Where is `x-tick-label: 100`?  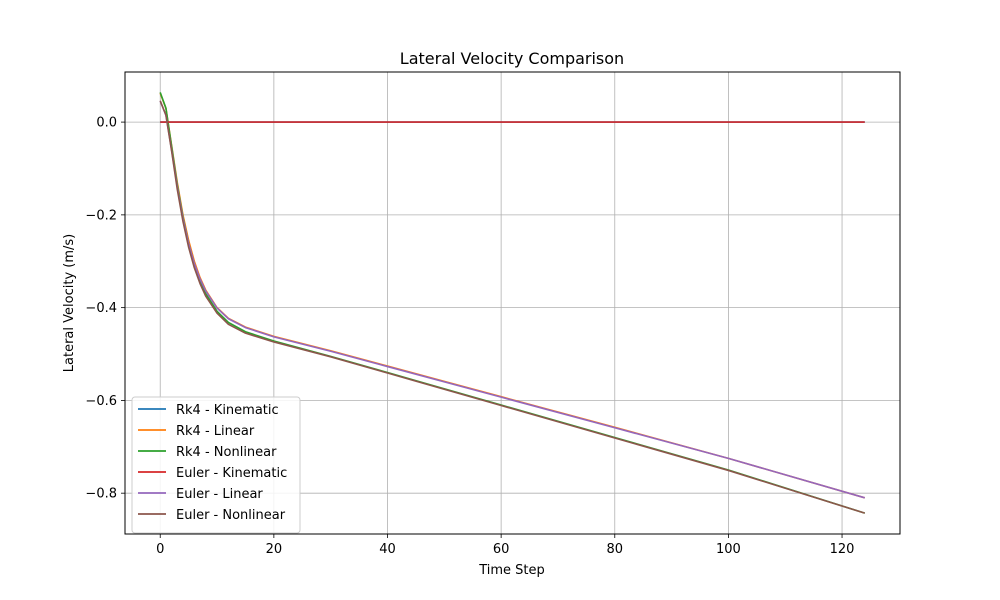 x-tick-label: 100 is located at coordinates (728, 549).